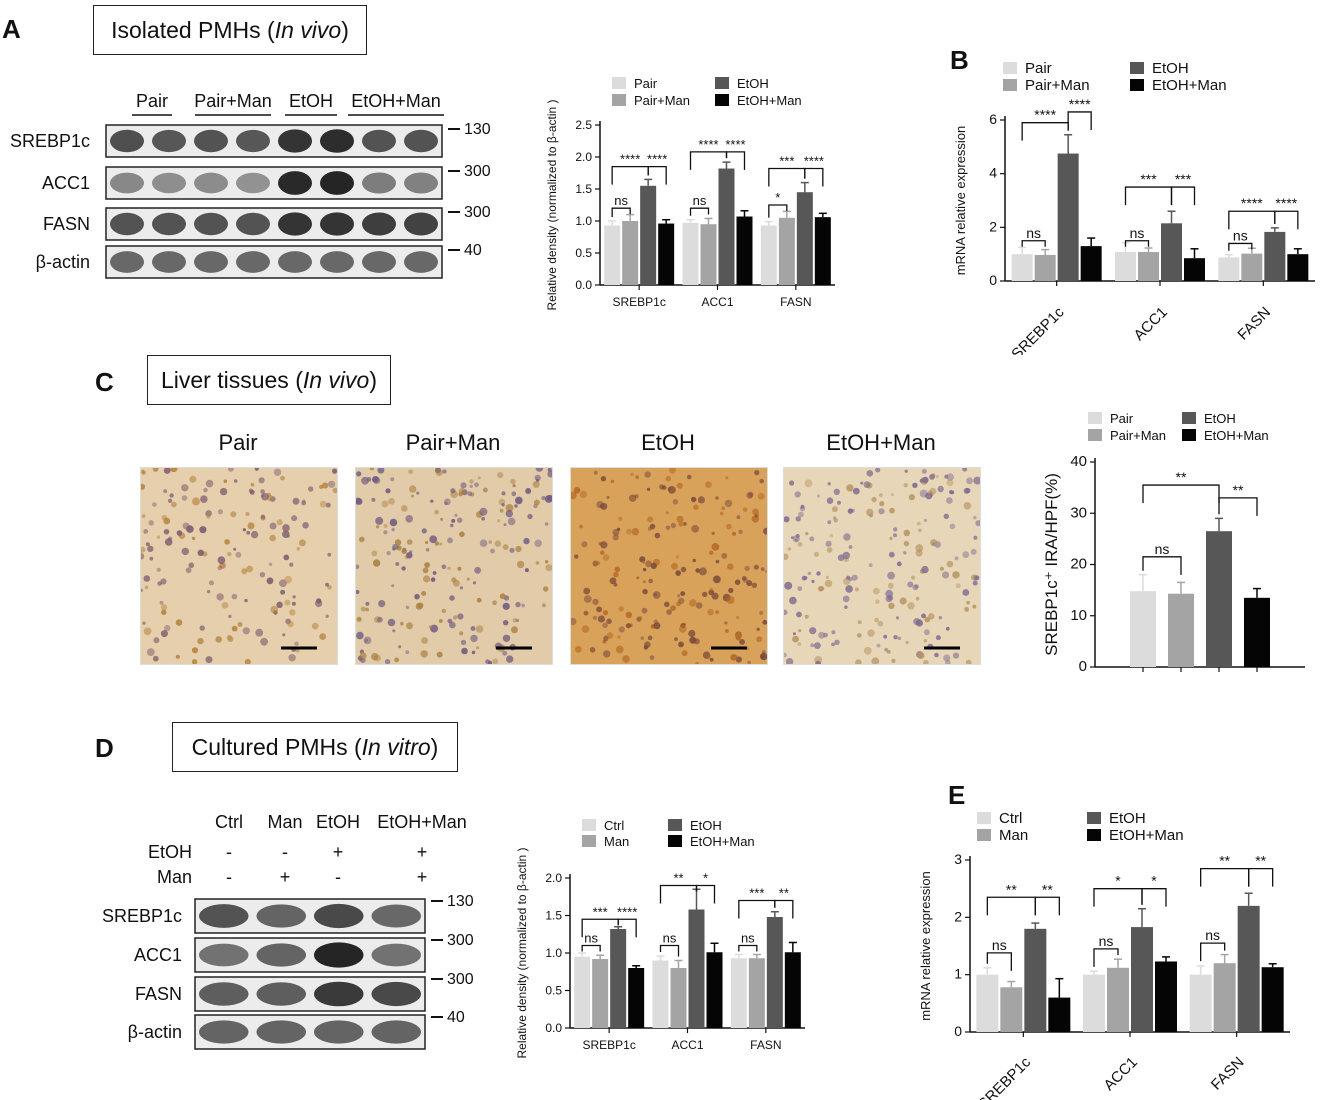  I want to click on y-tick-label: 0.0, so click(553, 1028).